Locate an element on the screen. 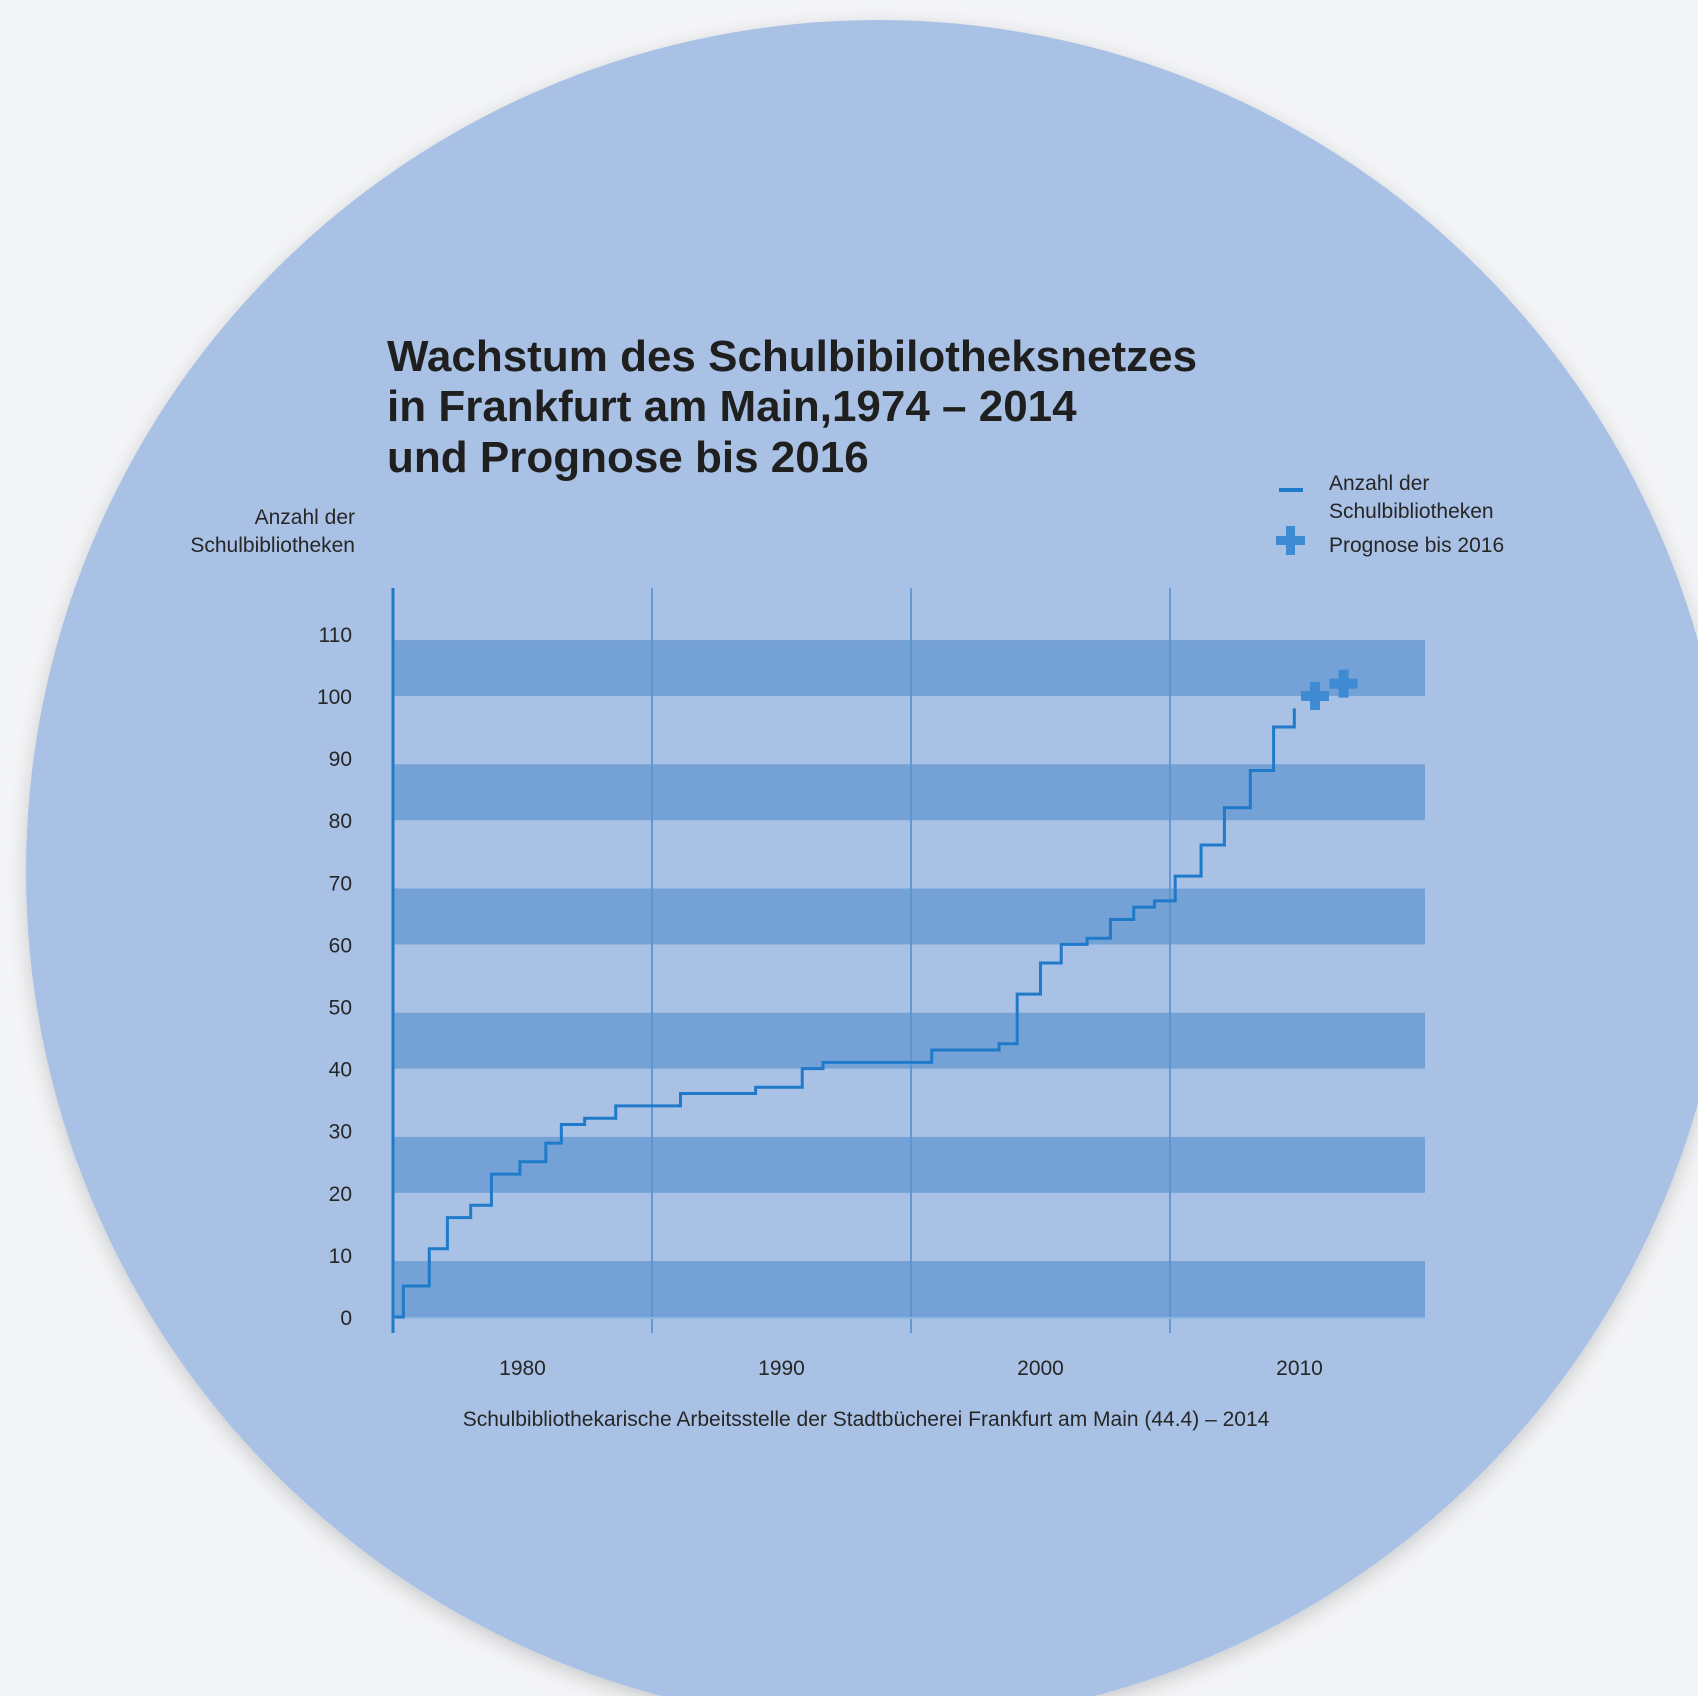 The width and height of the screenshot is (1698, 1696). x-tick-label-2010: 2010 is located at coordinates (1299, 1368).